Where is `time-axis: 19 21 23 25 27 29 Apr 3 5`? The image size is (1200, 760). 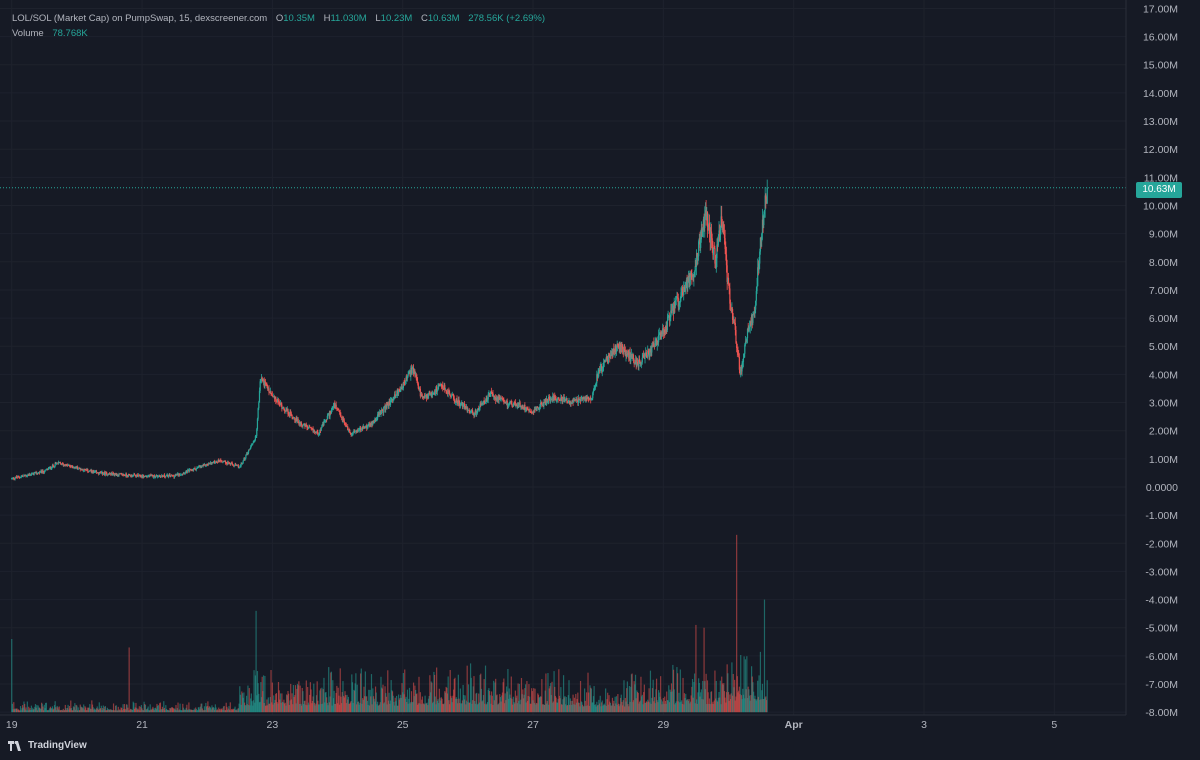
time-axis: 19 21 23 25 27 29 Apr 3 5 is located at coordinates (532, 725).